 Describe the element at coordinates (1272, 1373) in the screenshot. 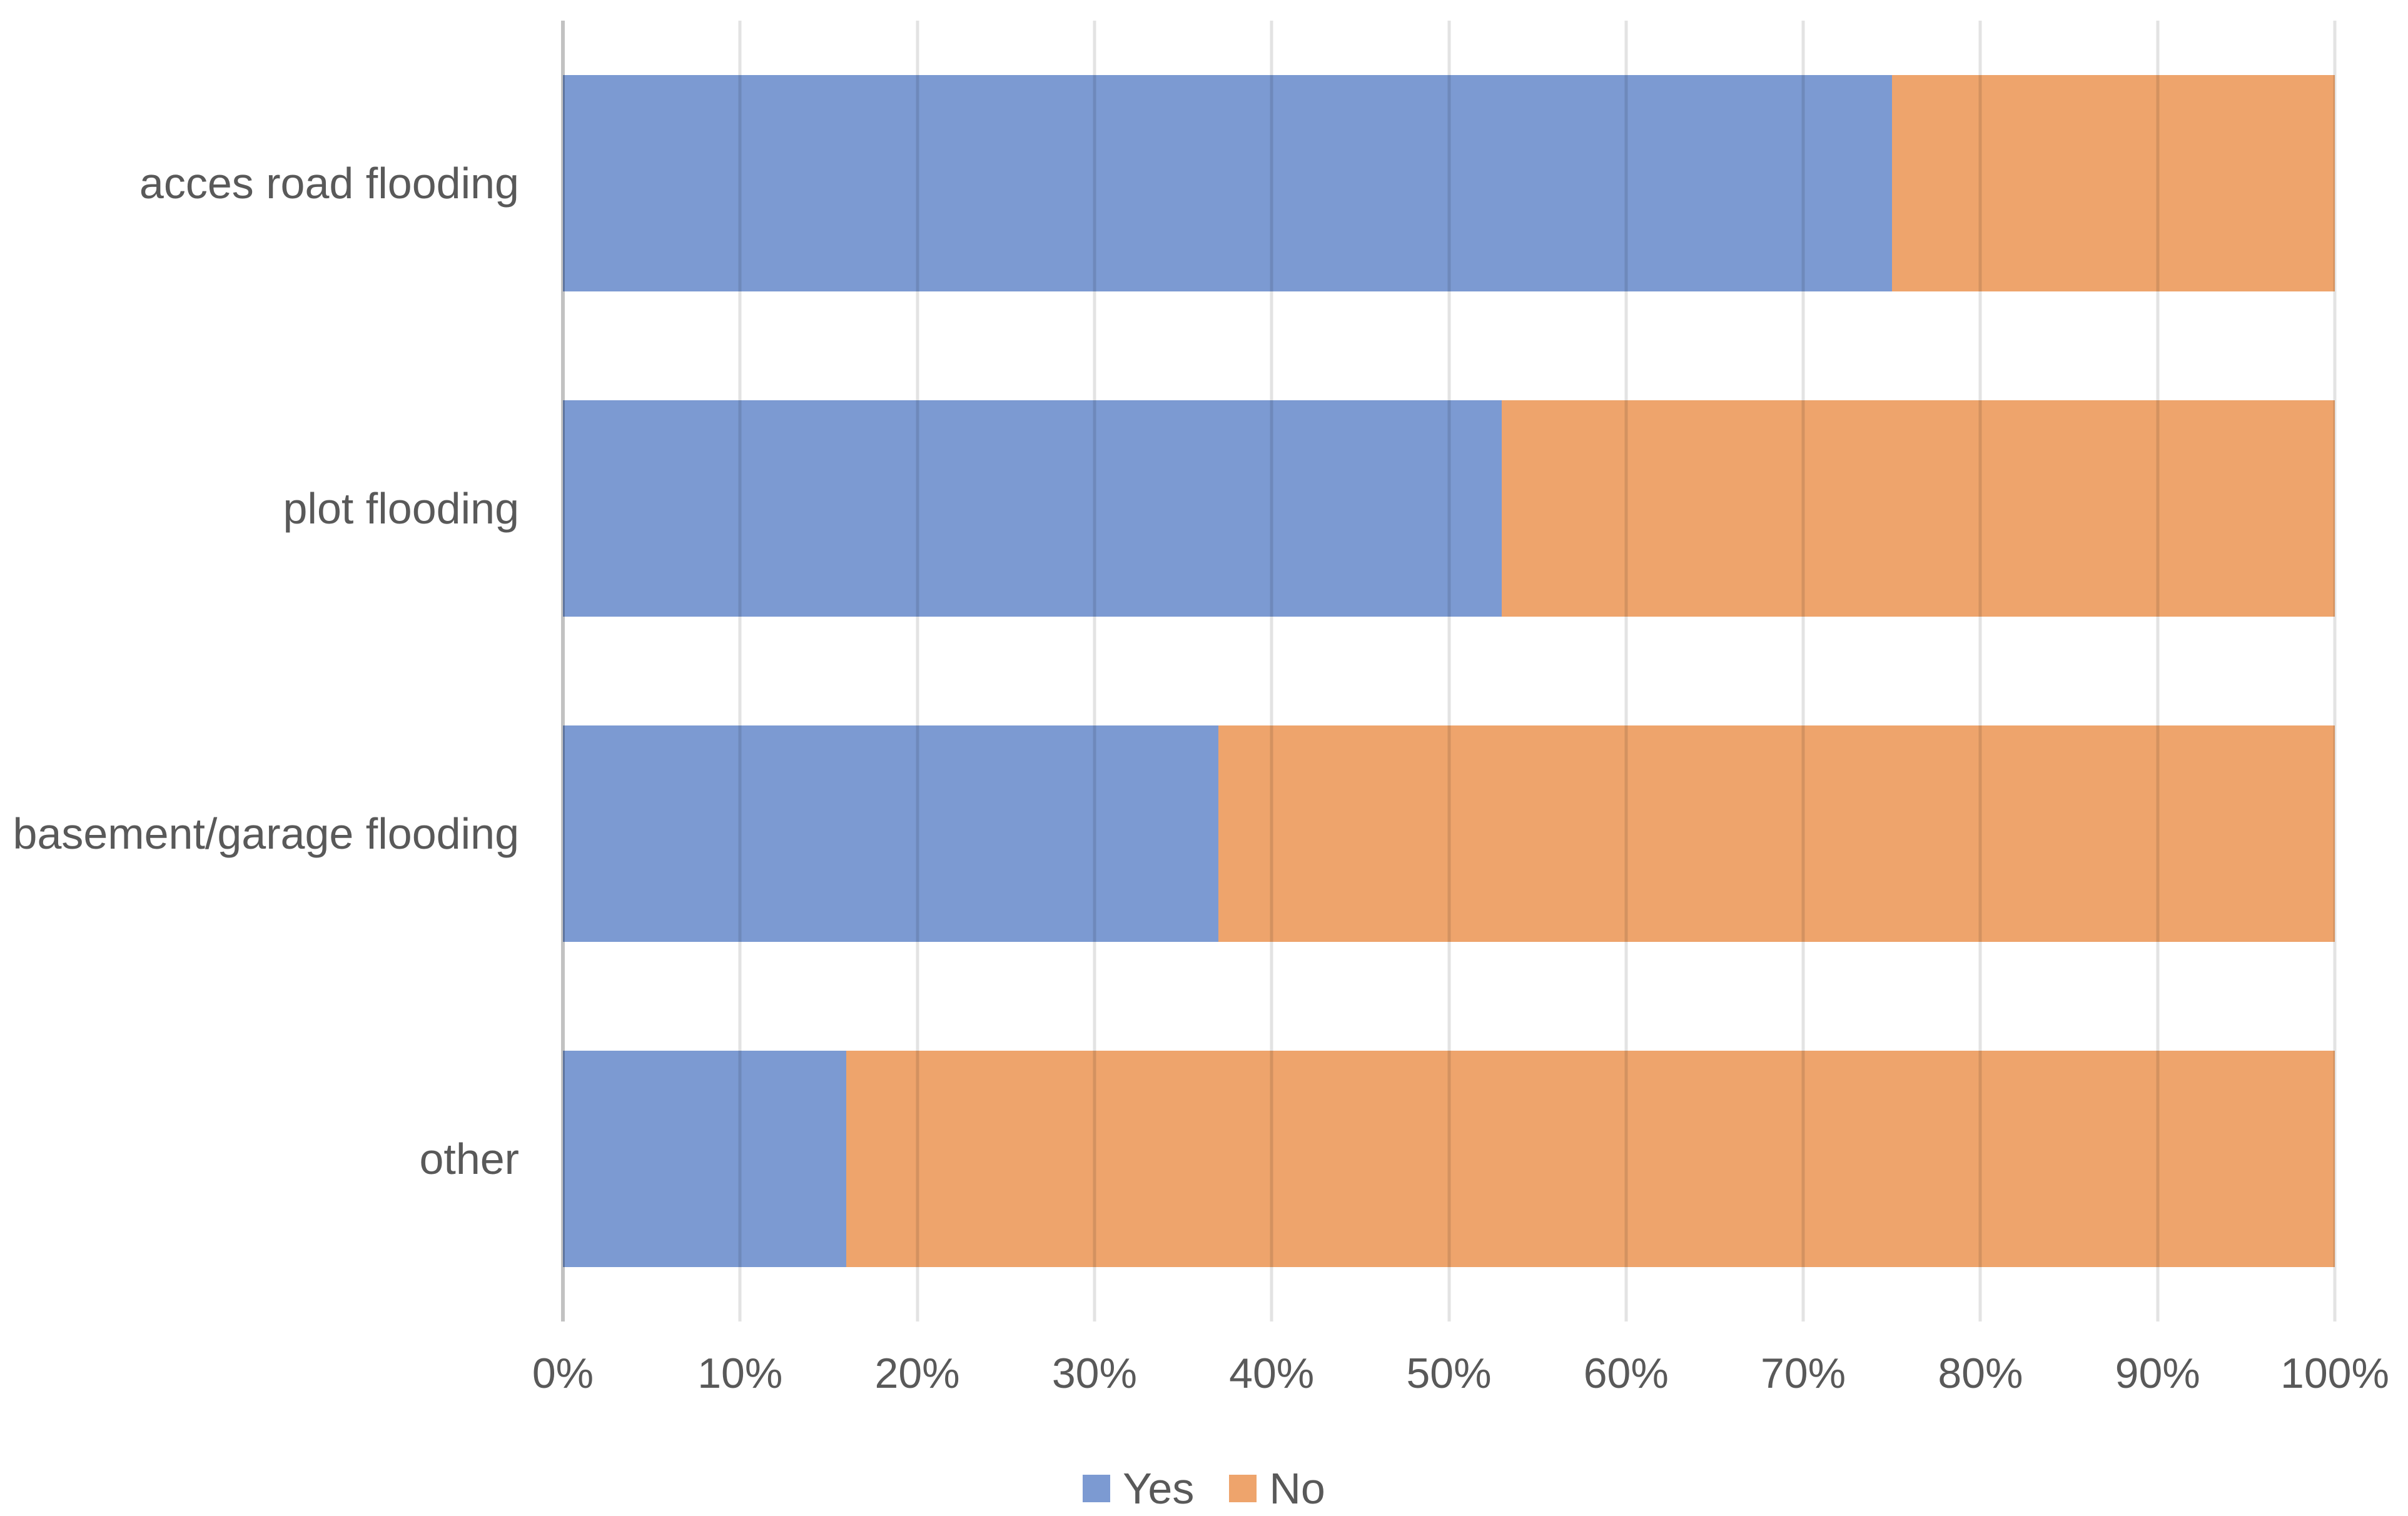

I see `axis-tick-label: 40%` at that location.